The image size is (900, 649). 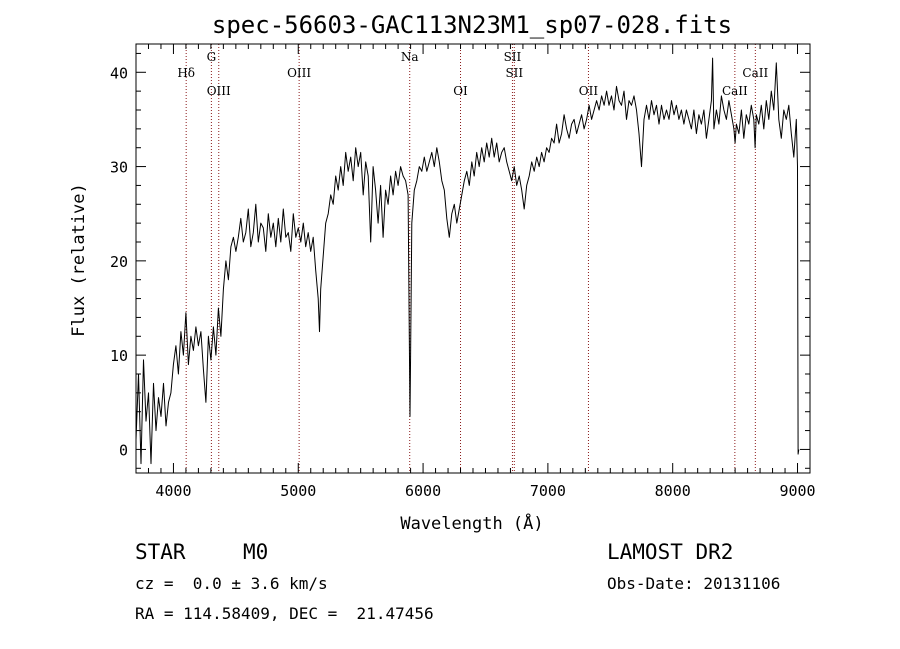 What do you see at coordinates (694, 583) in the screenshot?
I see `observation-date: Obs-Date: 20131106` at bounding box center [694, 583].